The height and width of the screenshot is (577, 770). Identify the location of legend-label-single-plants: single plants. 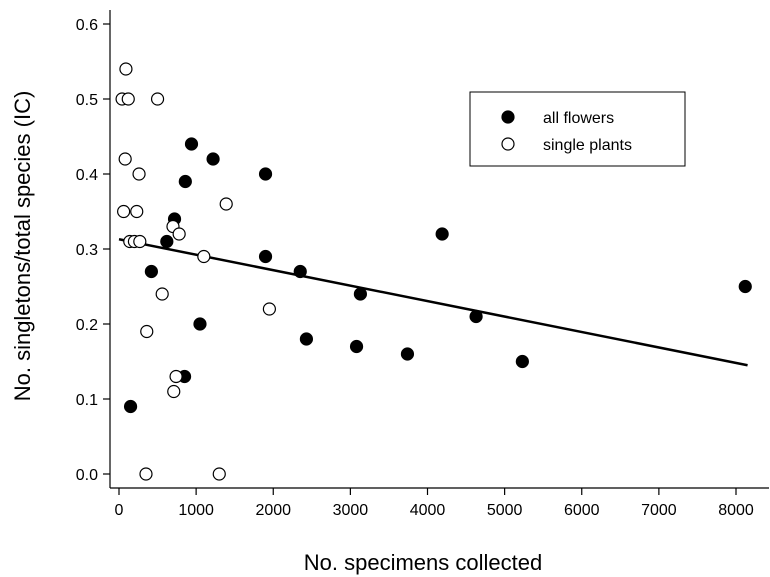
(587, 145).